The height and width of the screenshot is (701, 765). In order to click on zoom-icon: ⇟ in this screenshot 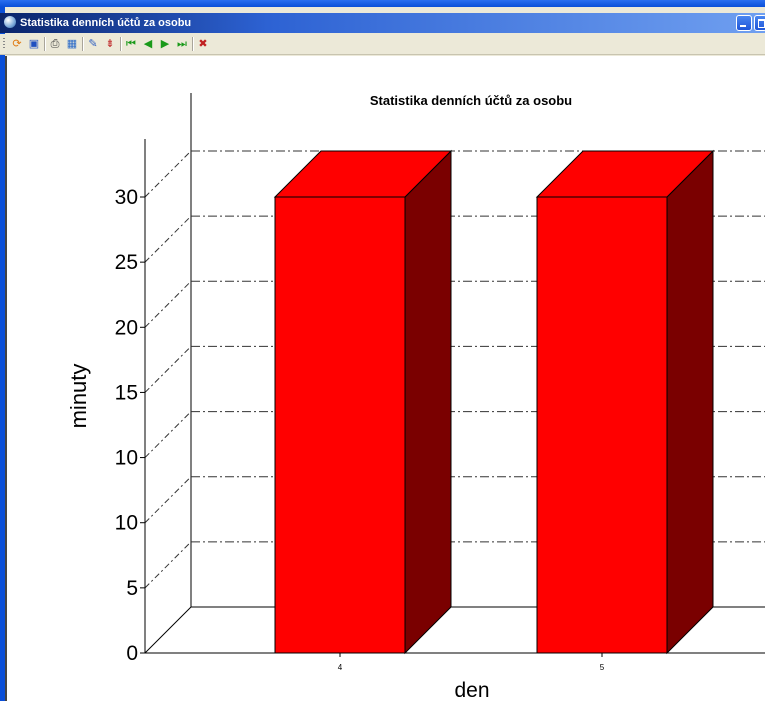, I will do `click(110, 44)`.